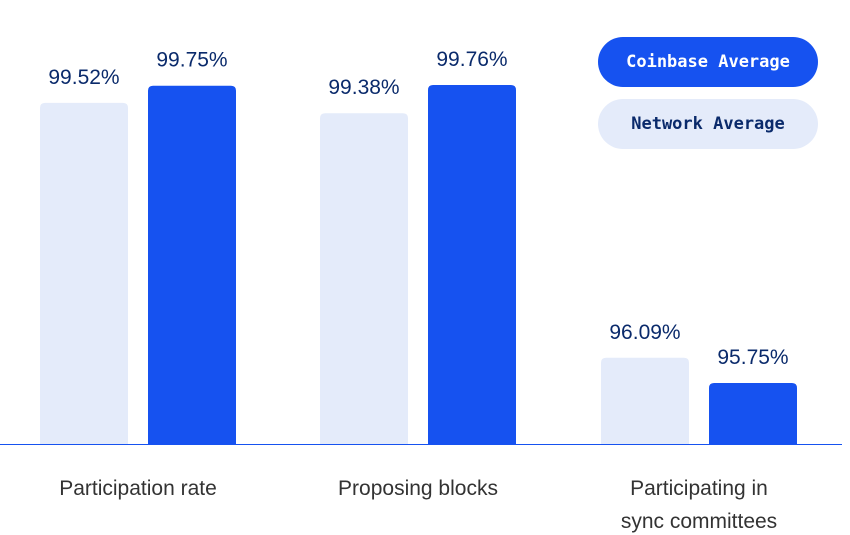 Image resolution: width=850 pixels, height=535 pixels. What do you see at coordinates (471, 59) in the screenshot?
I see `data-label: 99.76%` at bounding box center [471, 59].